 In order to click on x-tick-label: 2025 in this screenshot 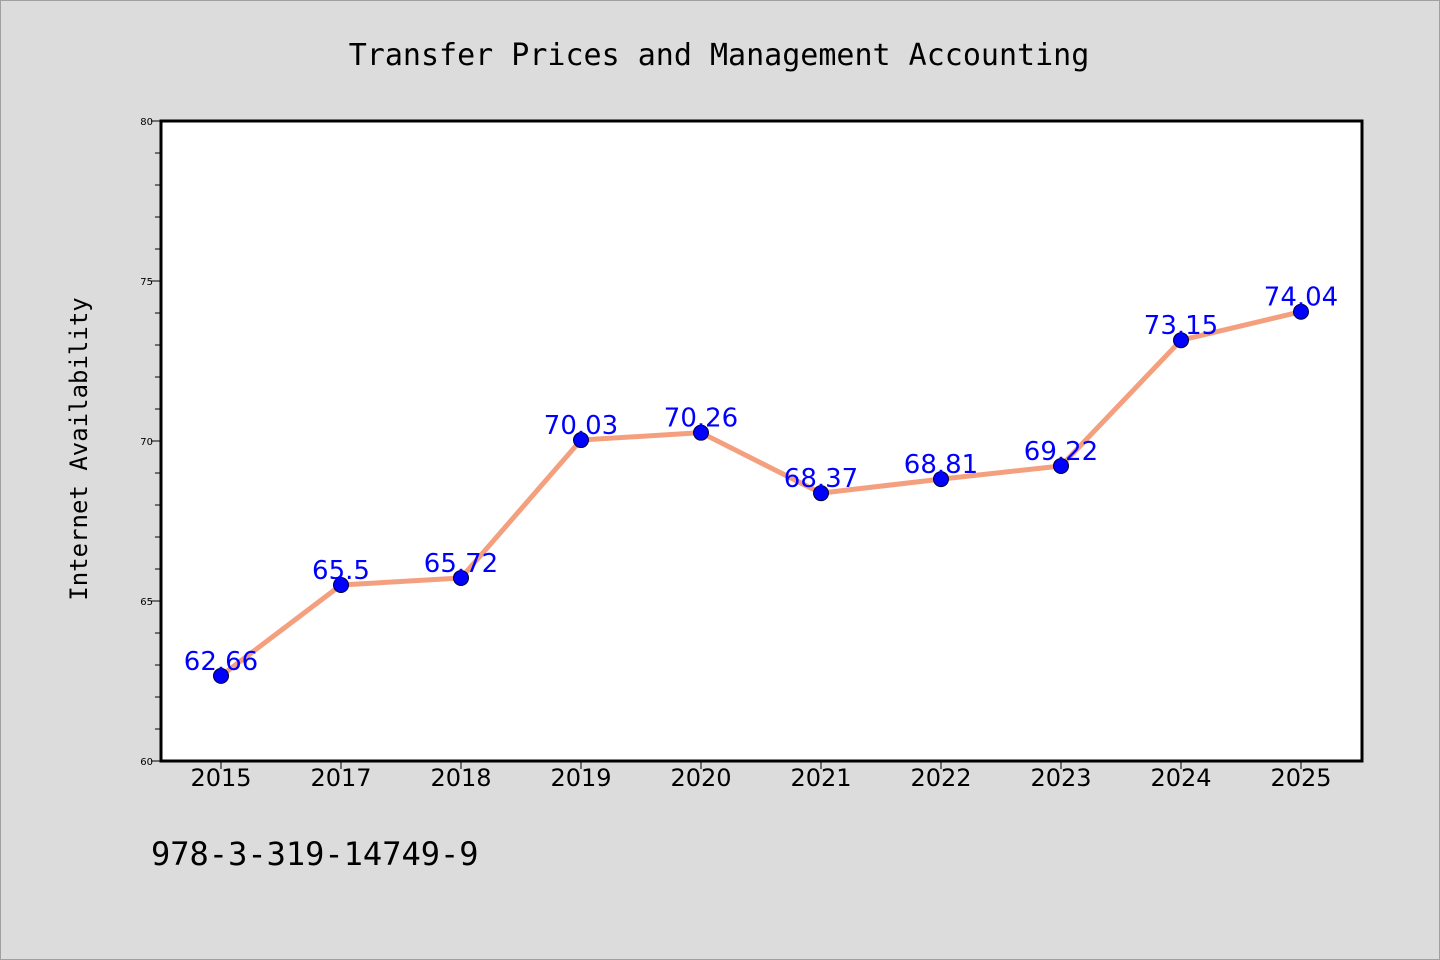, I will do `click(1300, 778)`.